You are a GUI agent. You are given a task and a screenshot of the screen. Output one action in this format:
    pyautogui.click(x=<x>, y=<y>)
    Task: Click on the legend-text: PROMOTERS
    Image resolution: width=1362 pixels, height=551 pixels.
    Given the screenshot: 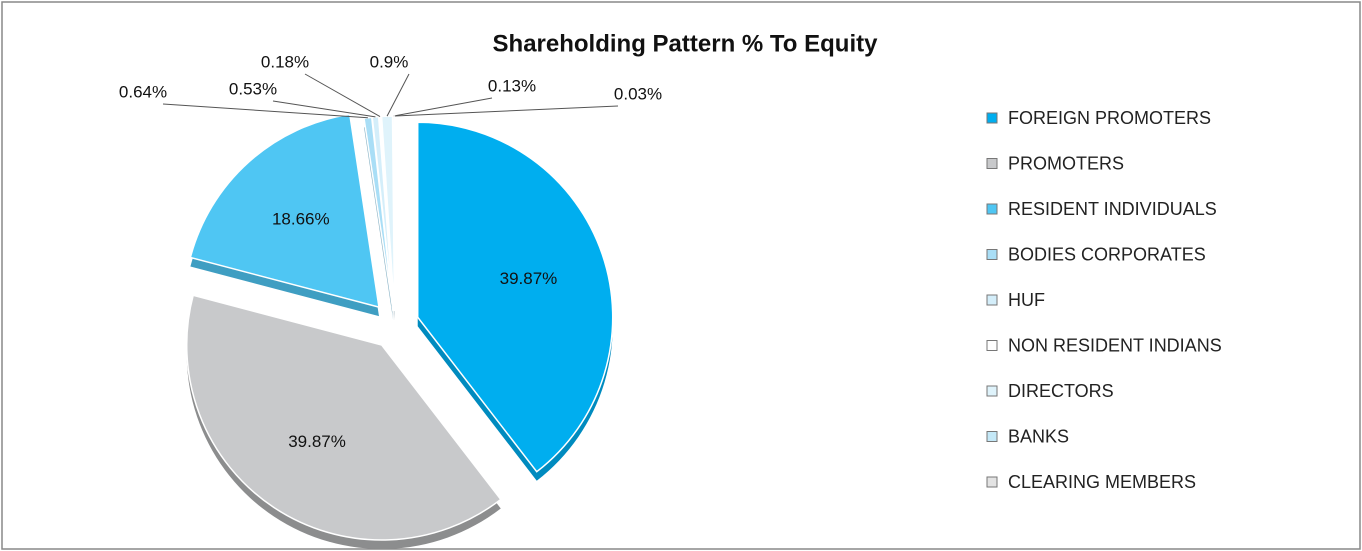 What is the action you would take?
    pyautogui.click(x=1066, y=163)
    